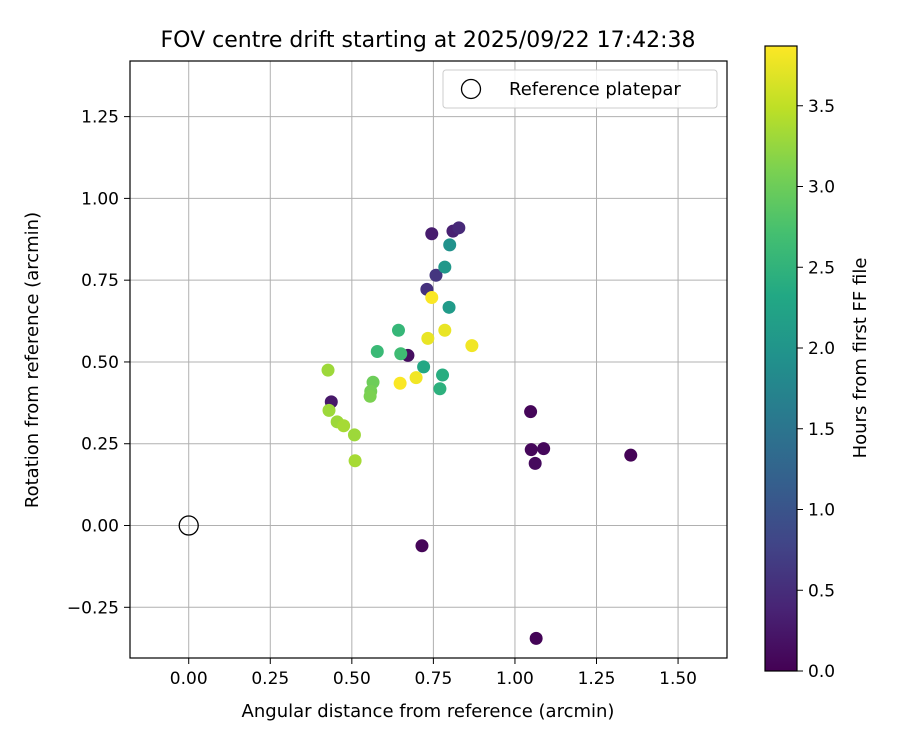 This screenshot has height=750, width=900. Describe the element at coordinates (433, 679) in the screenshot. I see `x-tick-label: 0.75` at that location.